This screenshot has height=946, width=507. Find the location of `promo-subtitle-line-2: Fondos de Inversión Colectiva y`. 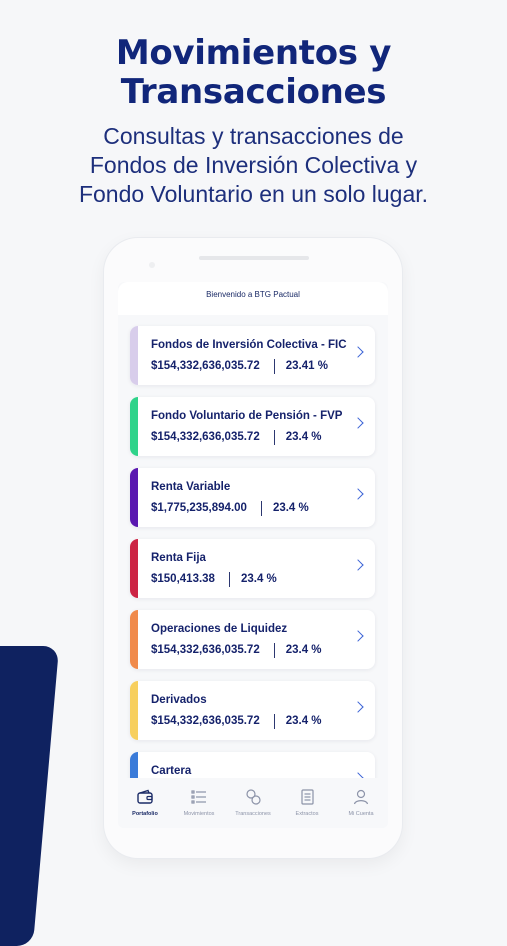

promo-subtitle-line-2: Fondos de Inversión Colectiva y is located at coordinates (253, 165).